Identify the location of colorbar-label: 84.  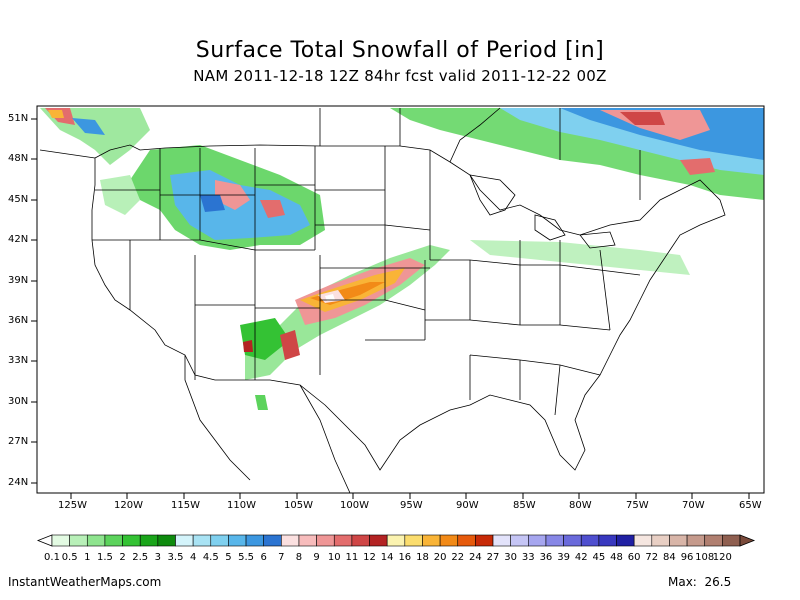
(669, 557).